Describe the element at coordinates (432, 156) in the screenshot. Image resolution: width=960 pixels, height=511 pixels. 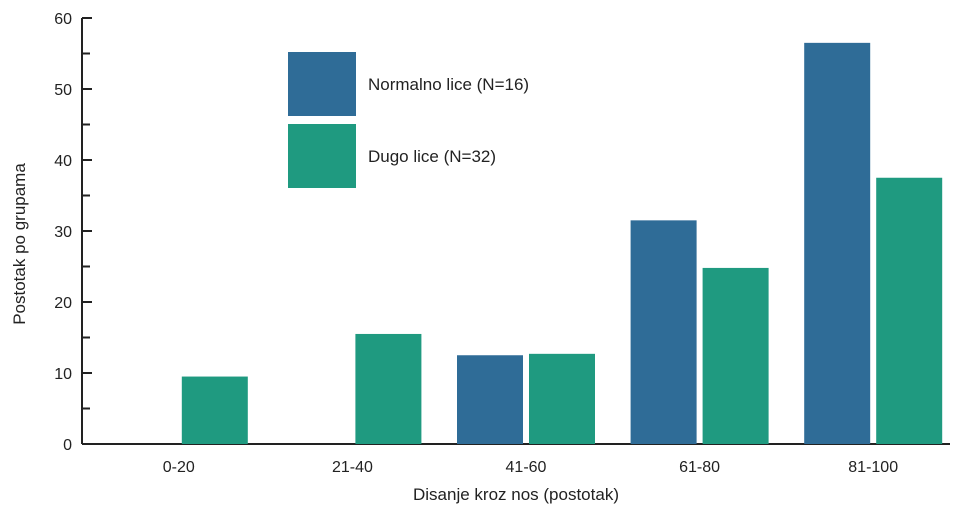
I see `legend-label: Dugo lice (N=32)` at that location.